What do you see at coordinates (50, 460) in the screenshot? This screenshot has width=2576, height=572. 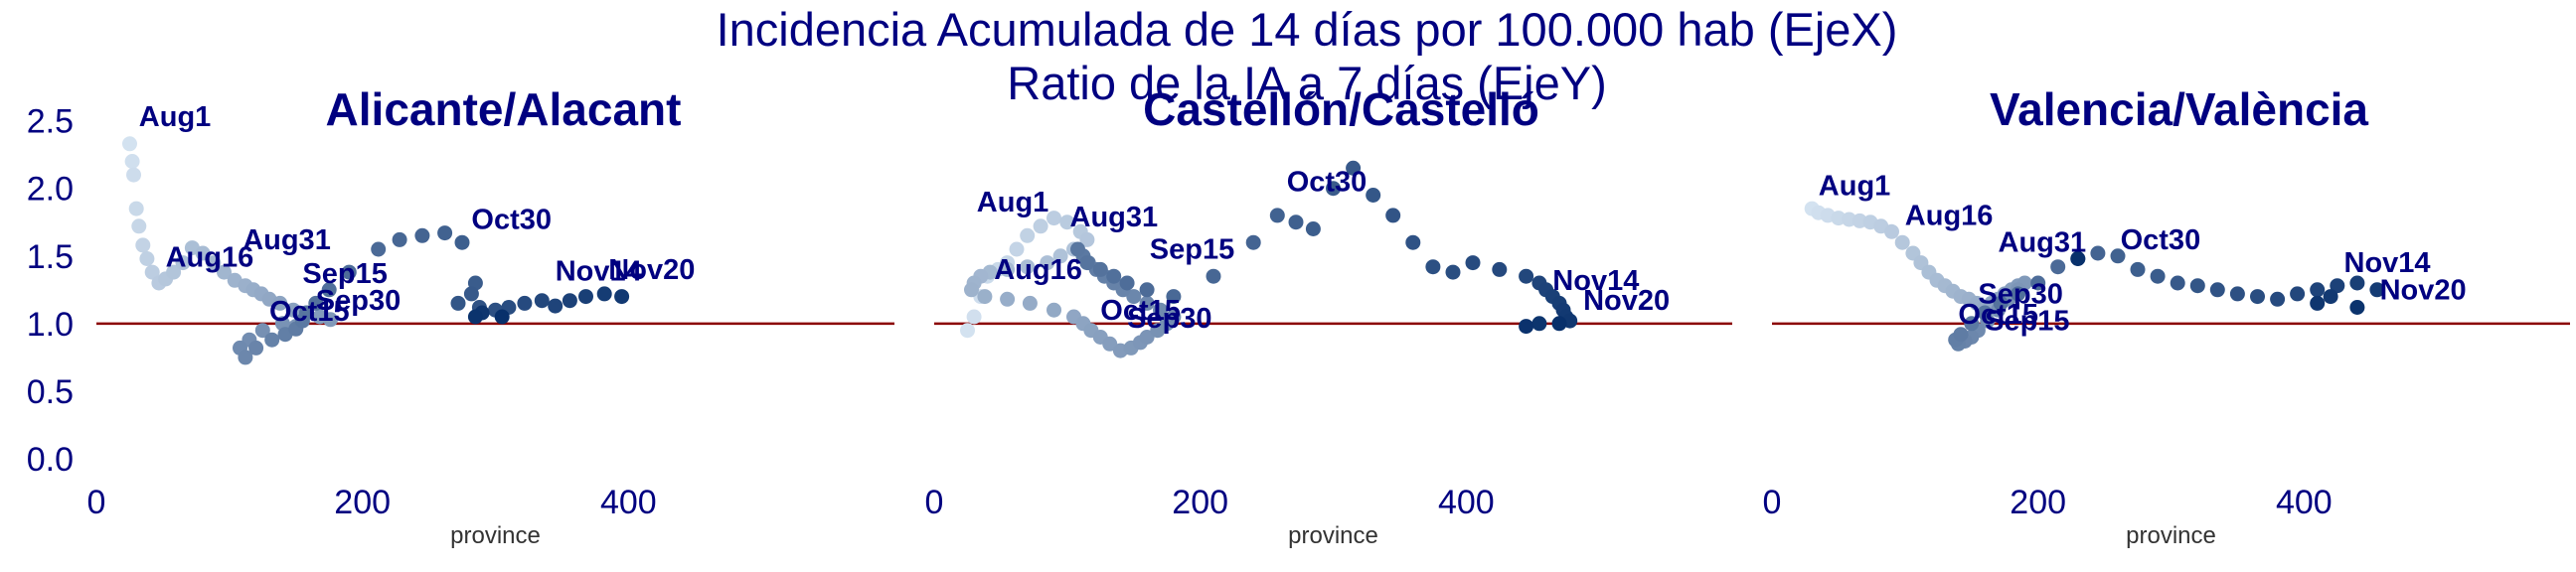 I see `y-tick-label: 0.0` at bounding box center [50, 460].